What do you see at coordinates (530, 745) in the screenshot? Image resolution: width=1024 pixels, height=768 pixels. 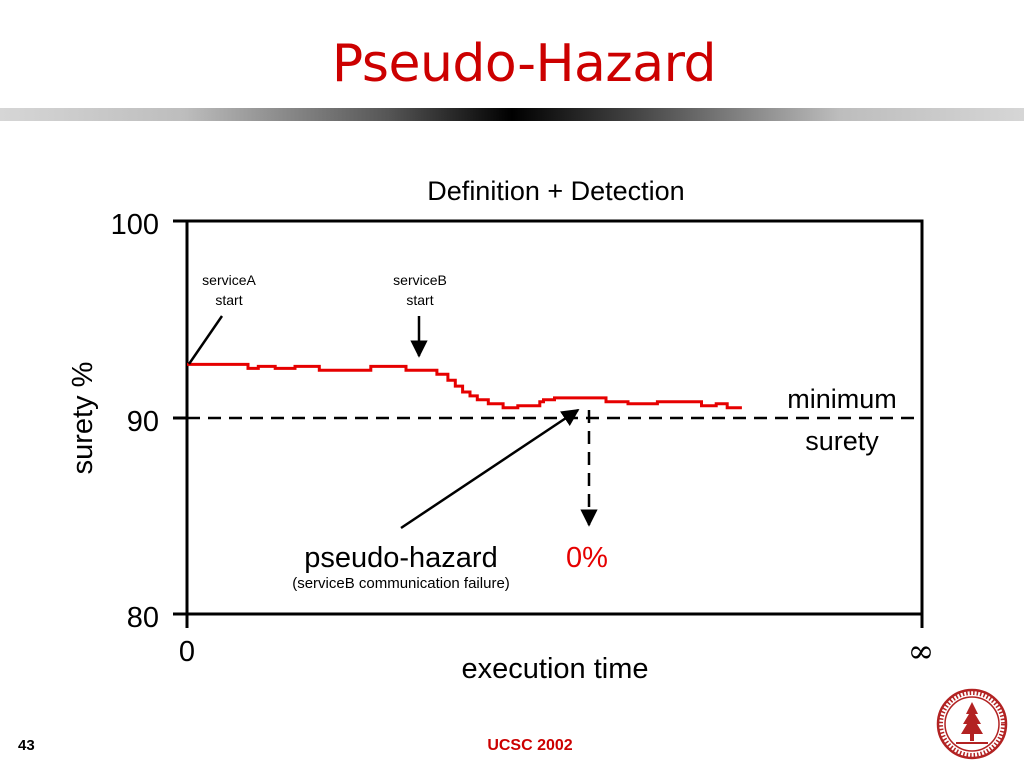 I see `footer-text: UCSC 2002` at bounding box center [530, 745].